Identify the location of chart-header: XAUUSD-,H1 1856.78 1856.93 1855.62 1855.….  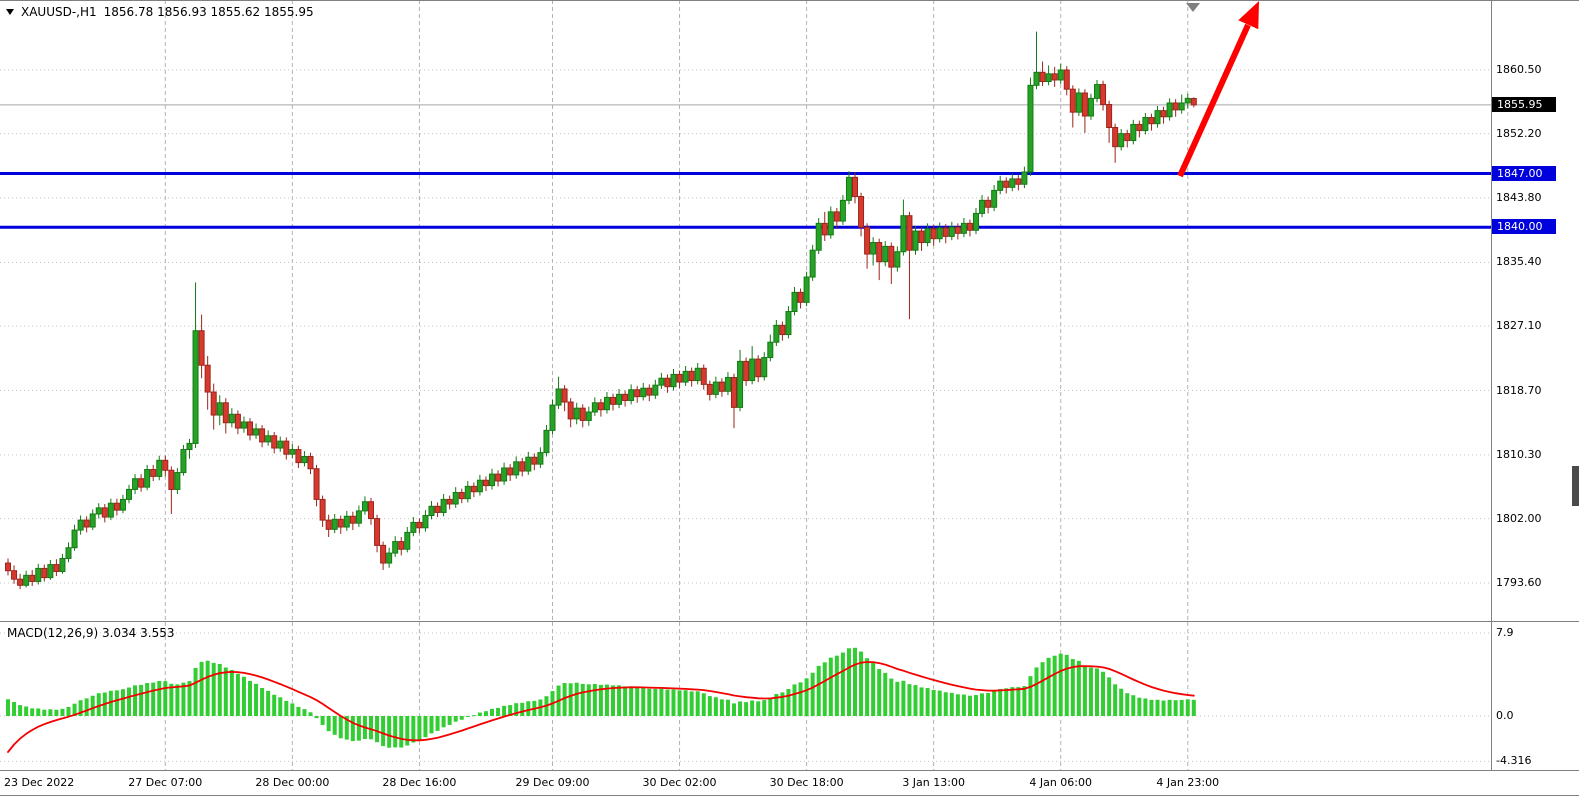
(160, 12).